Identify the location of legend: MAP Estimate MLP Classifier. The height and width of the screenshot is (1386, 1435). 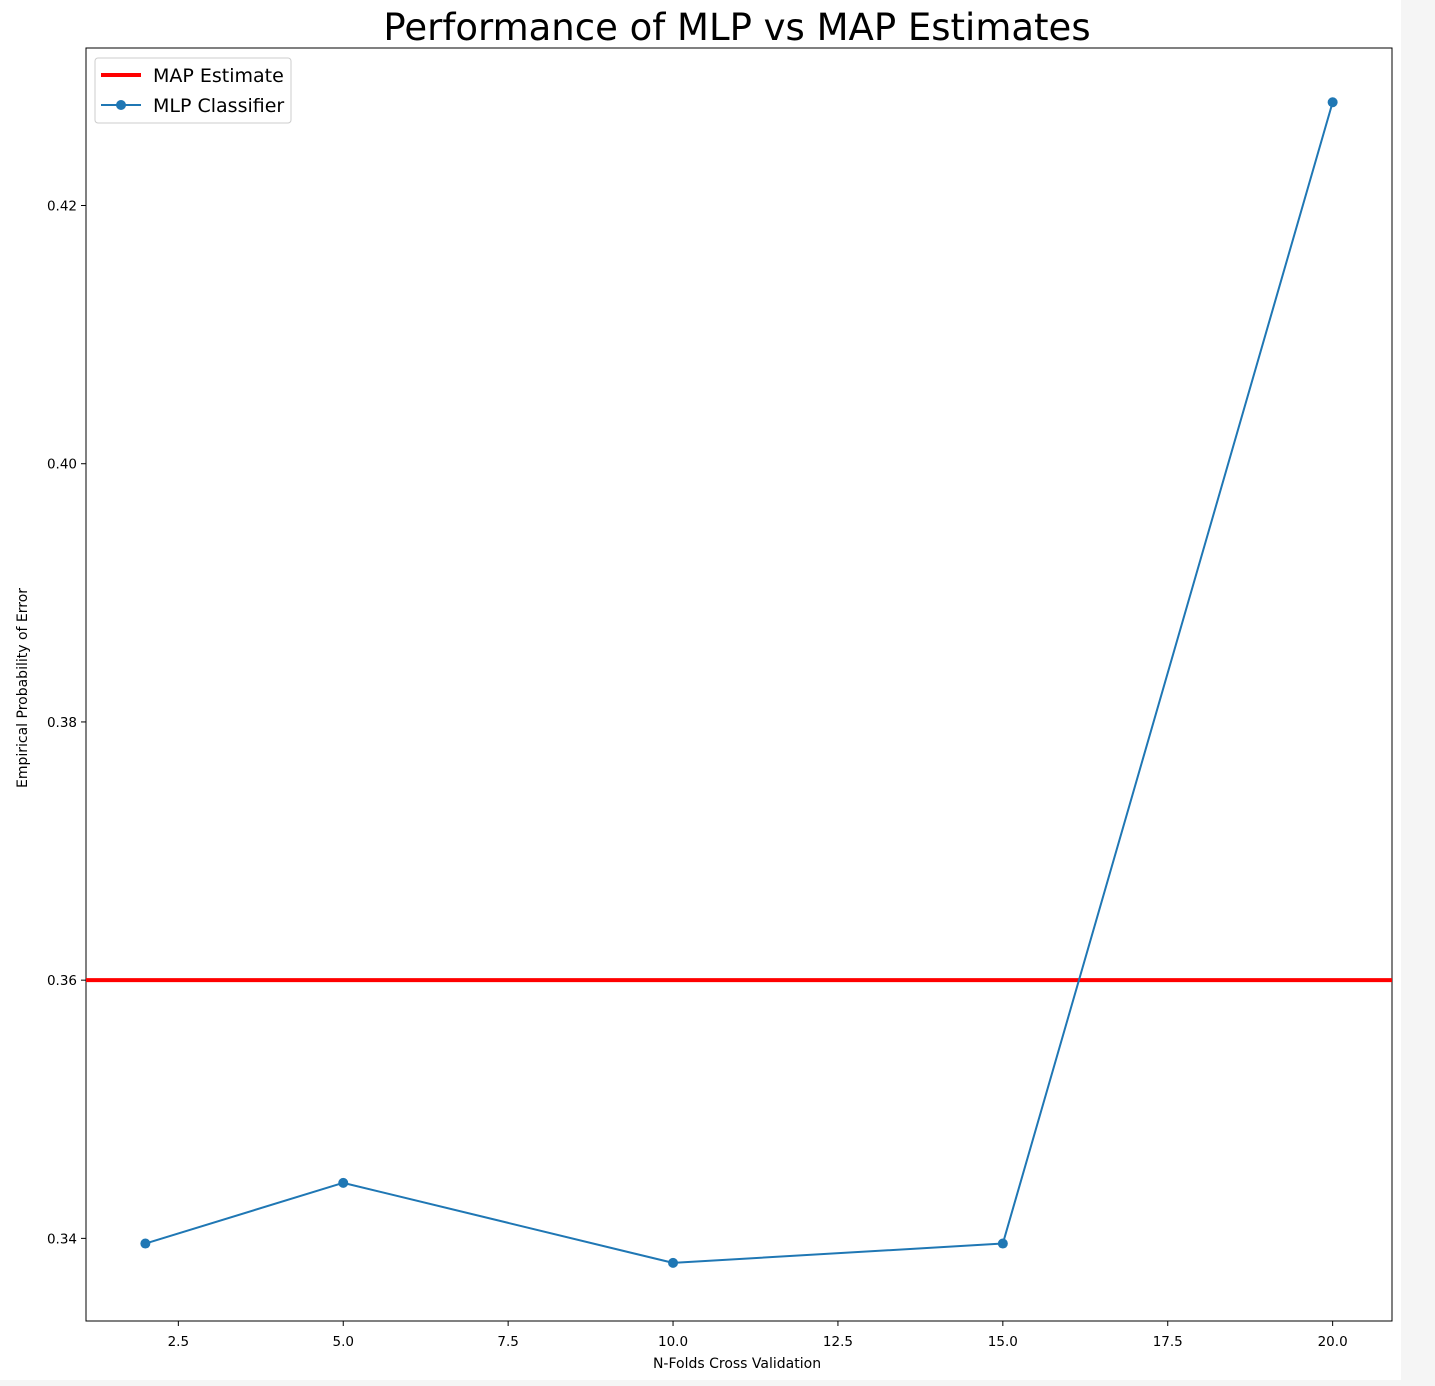
(193, 90).